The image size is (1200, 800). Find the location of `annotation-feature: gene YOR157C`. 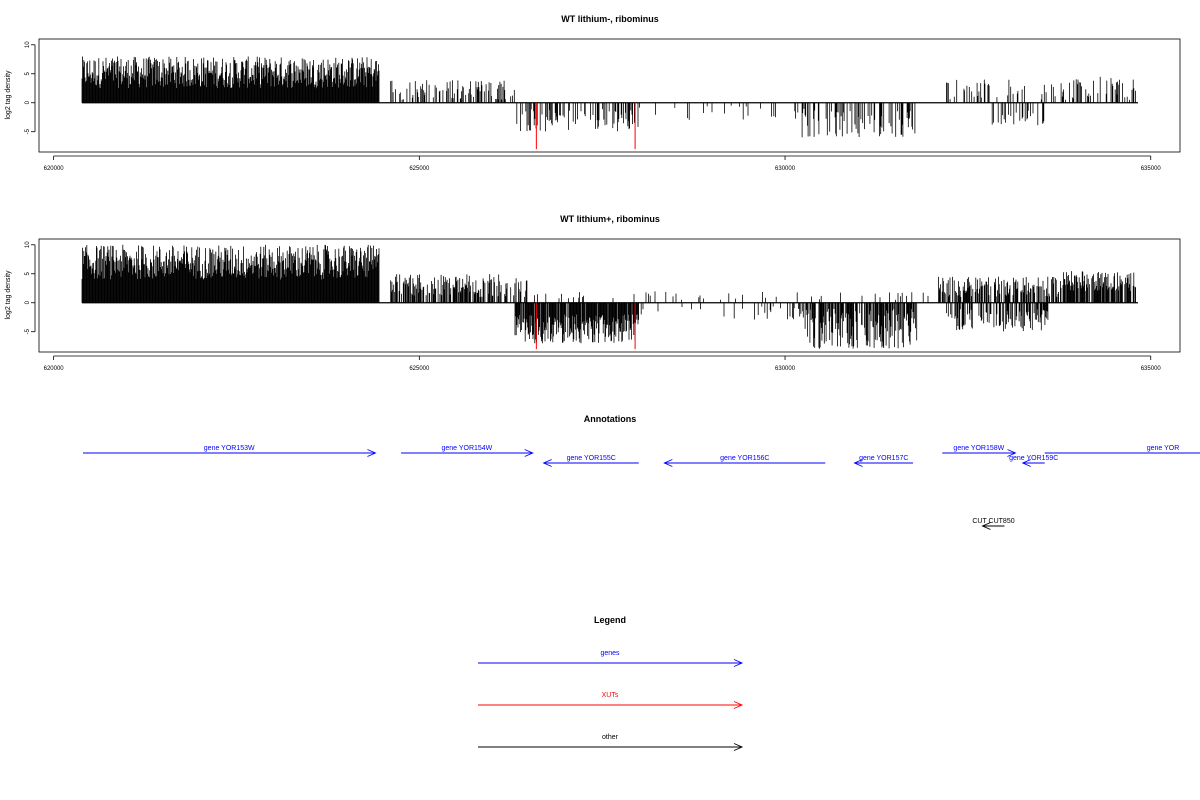

annotation-feature: gene YOR157C is located at coordinates (883, 461).